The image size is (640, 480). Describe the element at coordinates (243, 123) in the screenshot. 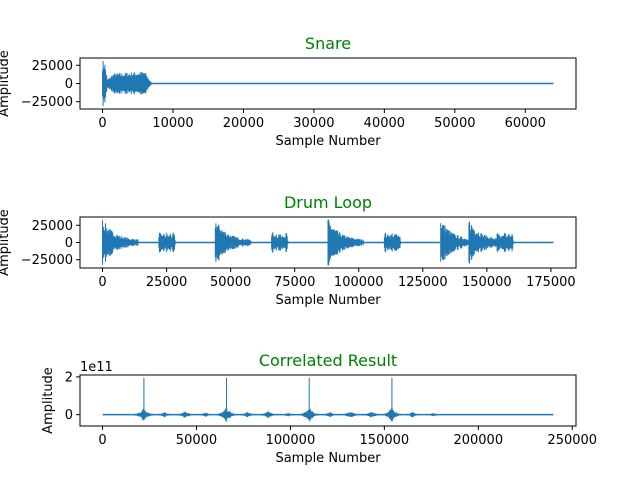

I see `x-tick-label: 20000` at that location.